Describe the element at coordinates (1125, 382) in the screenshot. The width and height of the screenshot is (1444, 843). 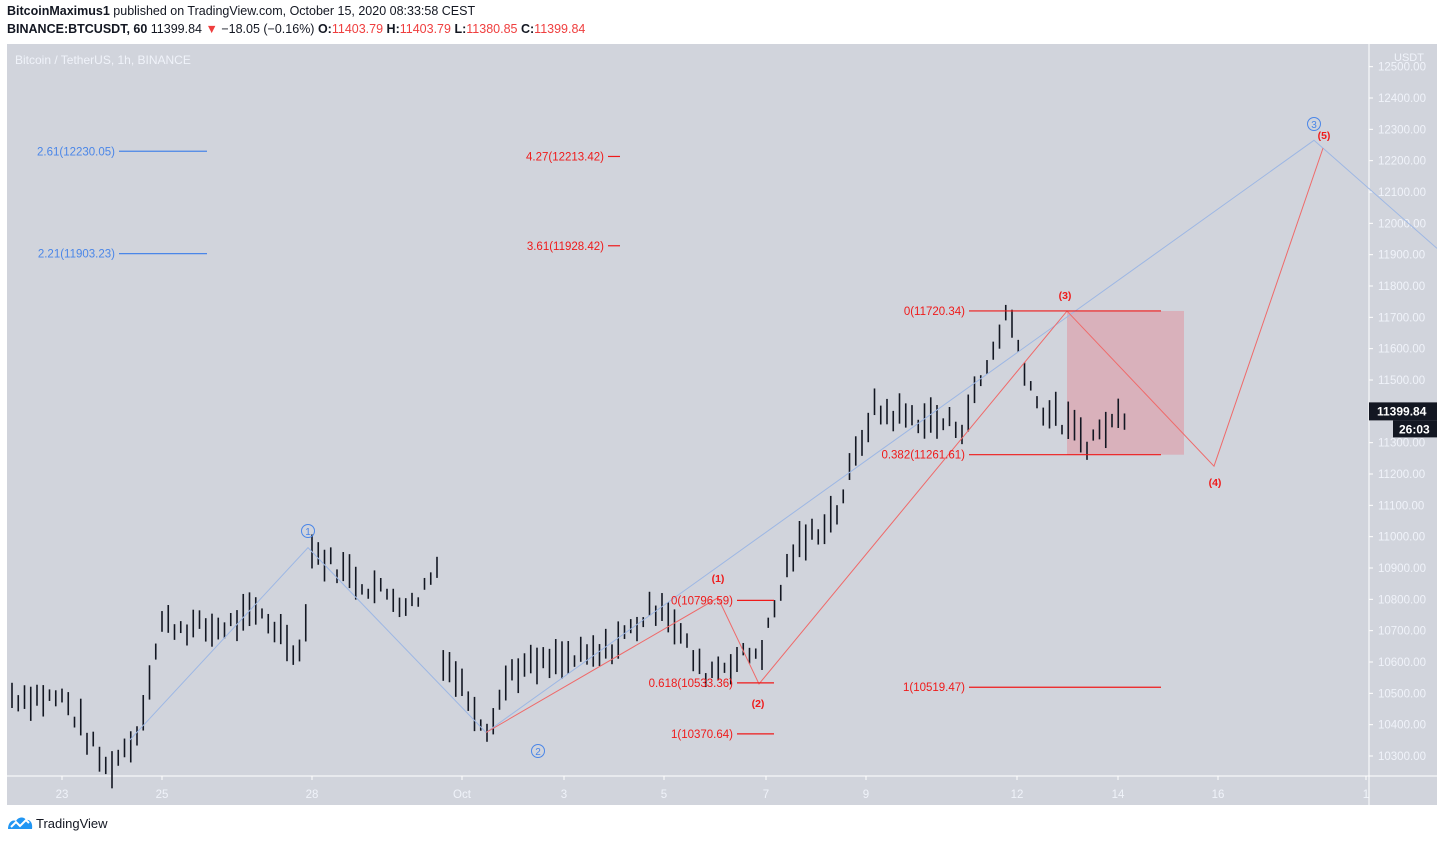
I see `correction-zone-box` at that location.